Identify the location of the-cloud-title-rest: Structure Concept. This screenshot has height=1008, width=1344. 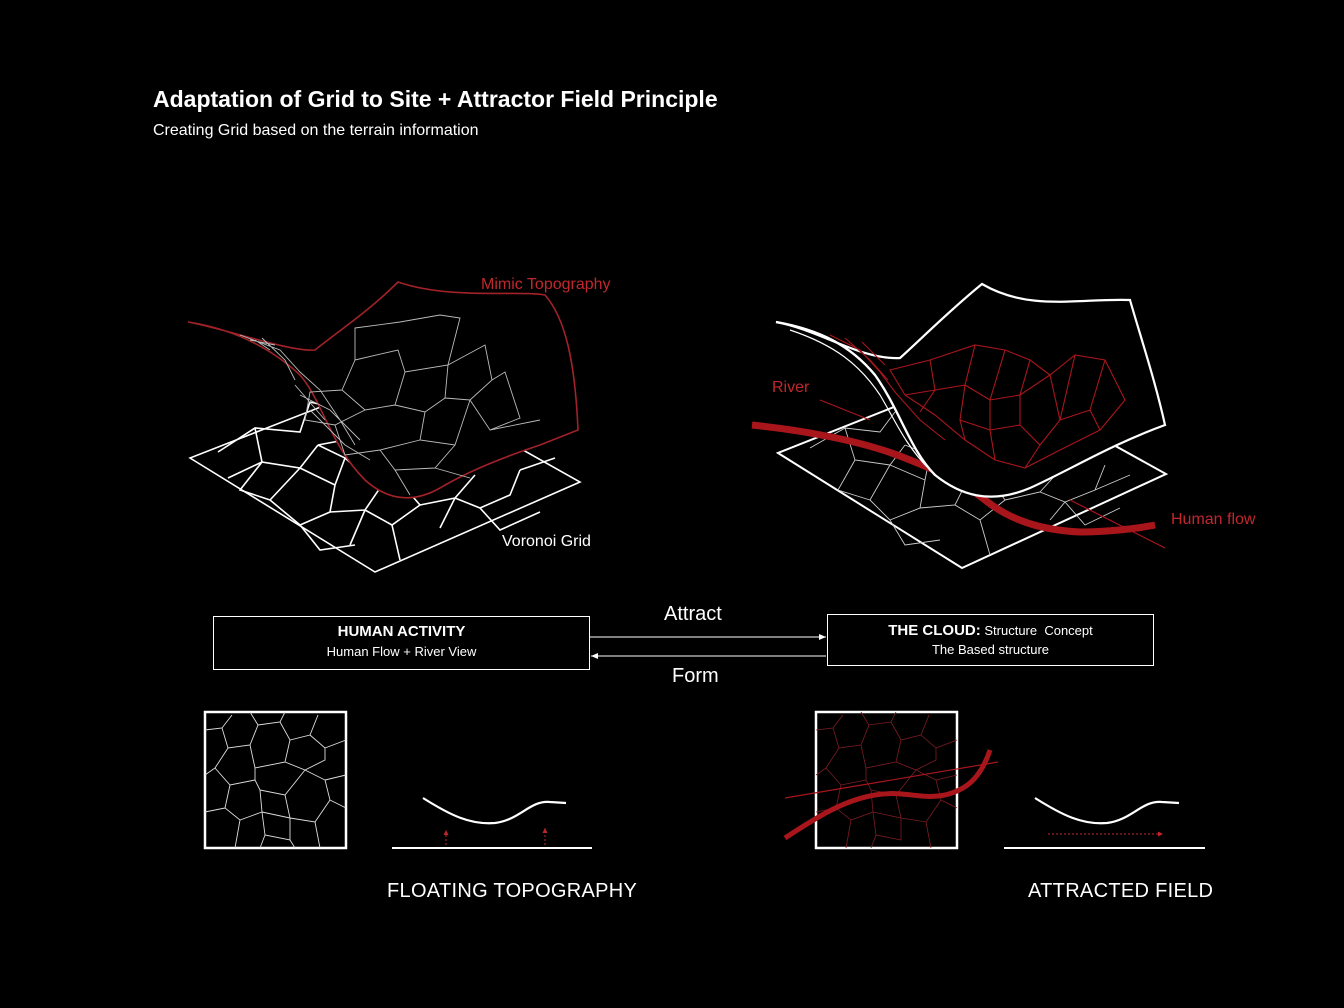
(1036, 630).